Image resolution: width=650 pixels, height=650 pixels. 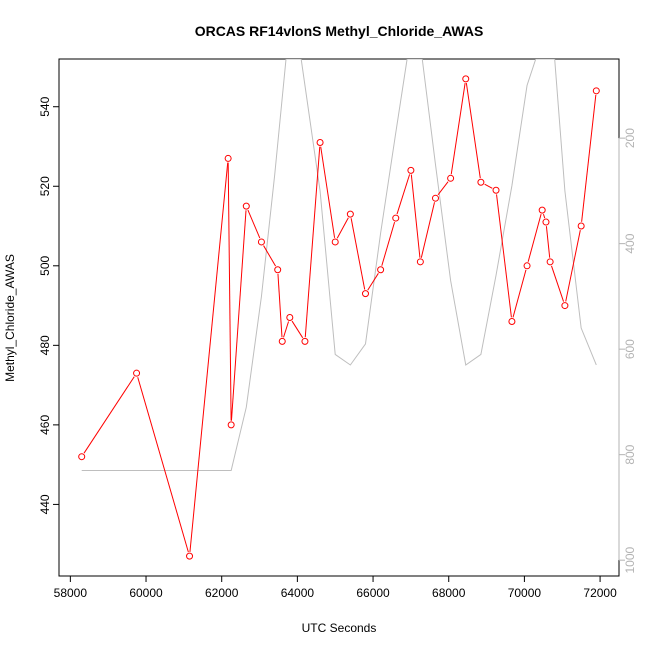 I want to click on y-tick-label: 440, so click(x=45, y=504).